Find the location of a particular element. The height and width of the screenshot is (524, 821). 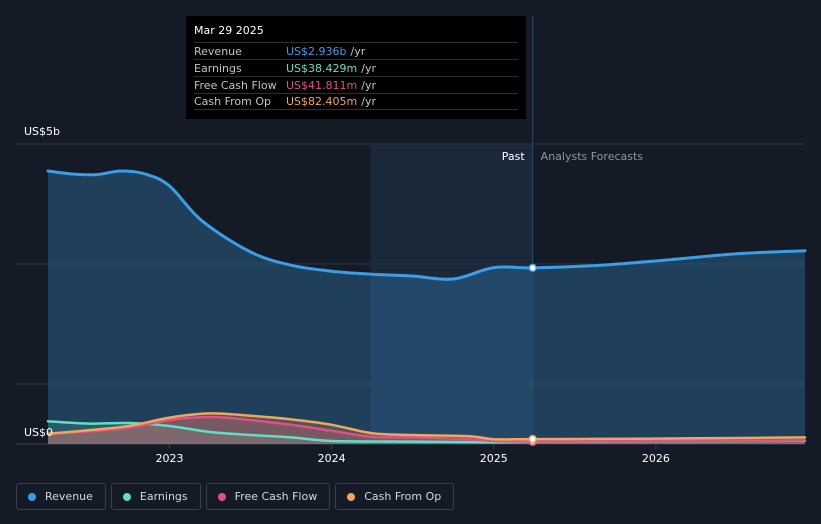

legend-item-cash-from-op: Cash From Op is located at coordinates (395, 496).